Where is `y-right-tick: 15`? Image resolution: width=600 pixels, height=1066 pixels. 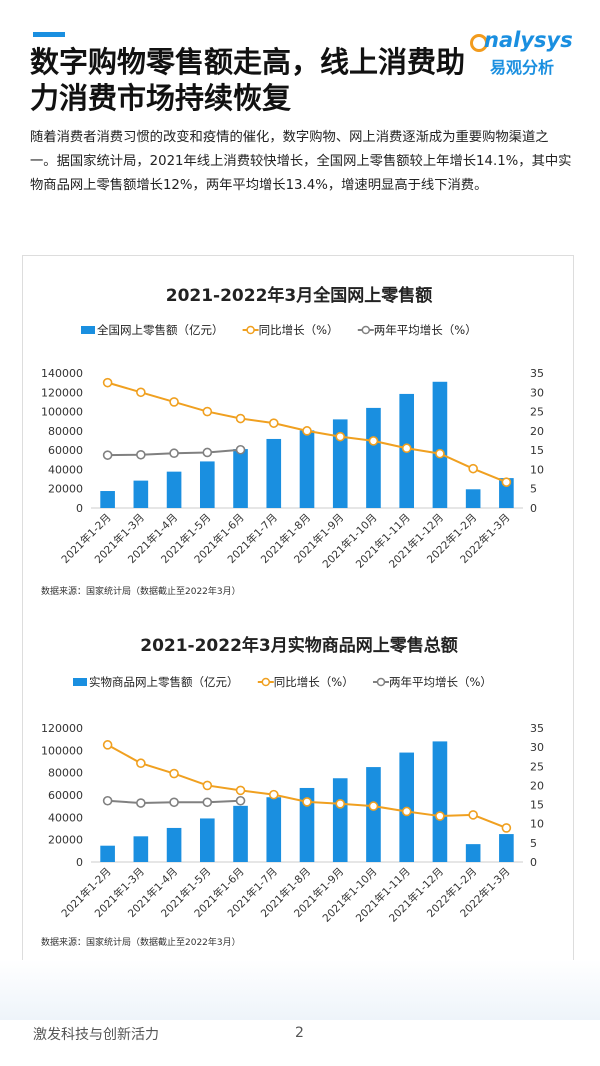 y-right-tick: 15 is located at coordinates (537, 450).